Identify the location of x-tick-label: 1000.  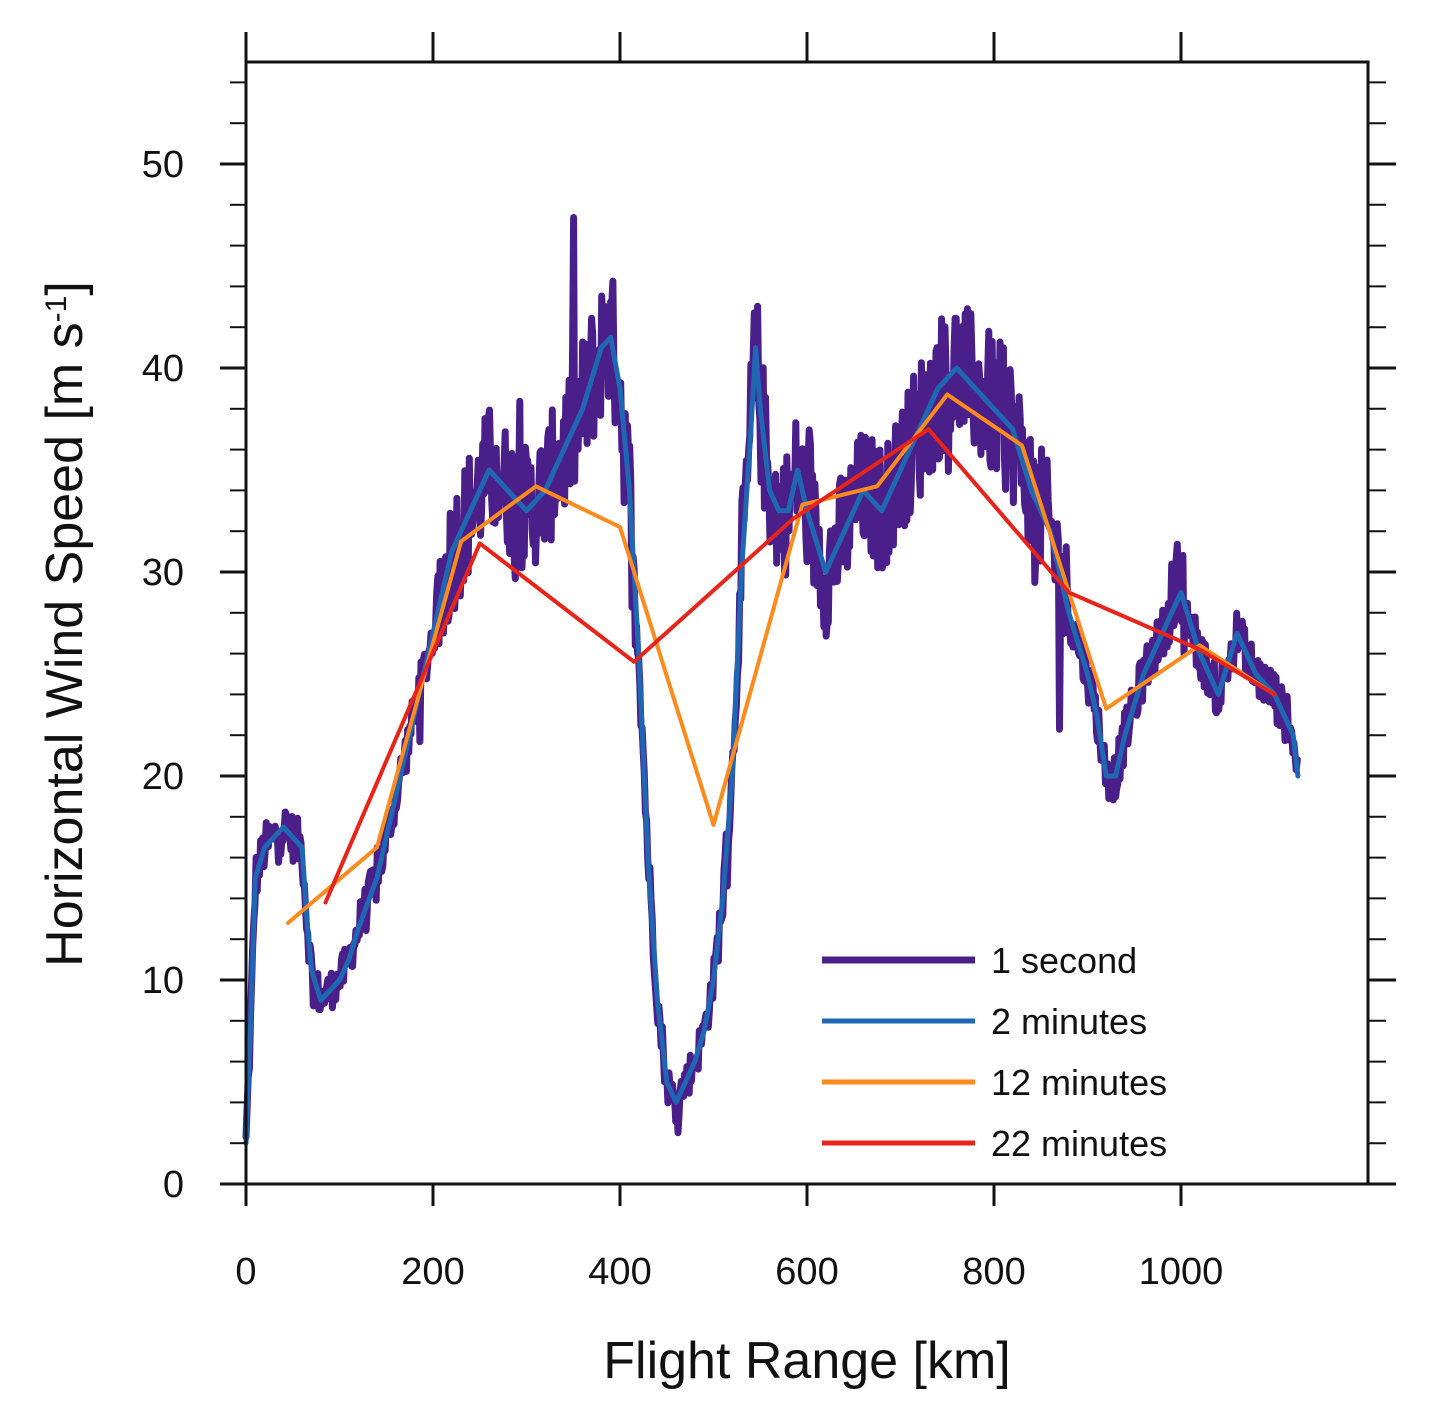
(1181, 1272).